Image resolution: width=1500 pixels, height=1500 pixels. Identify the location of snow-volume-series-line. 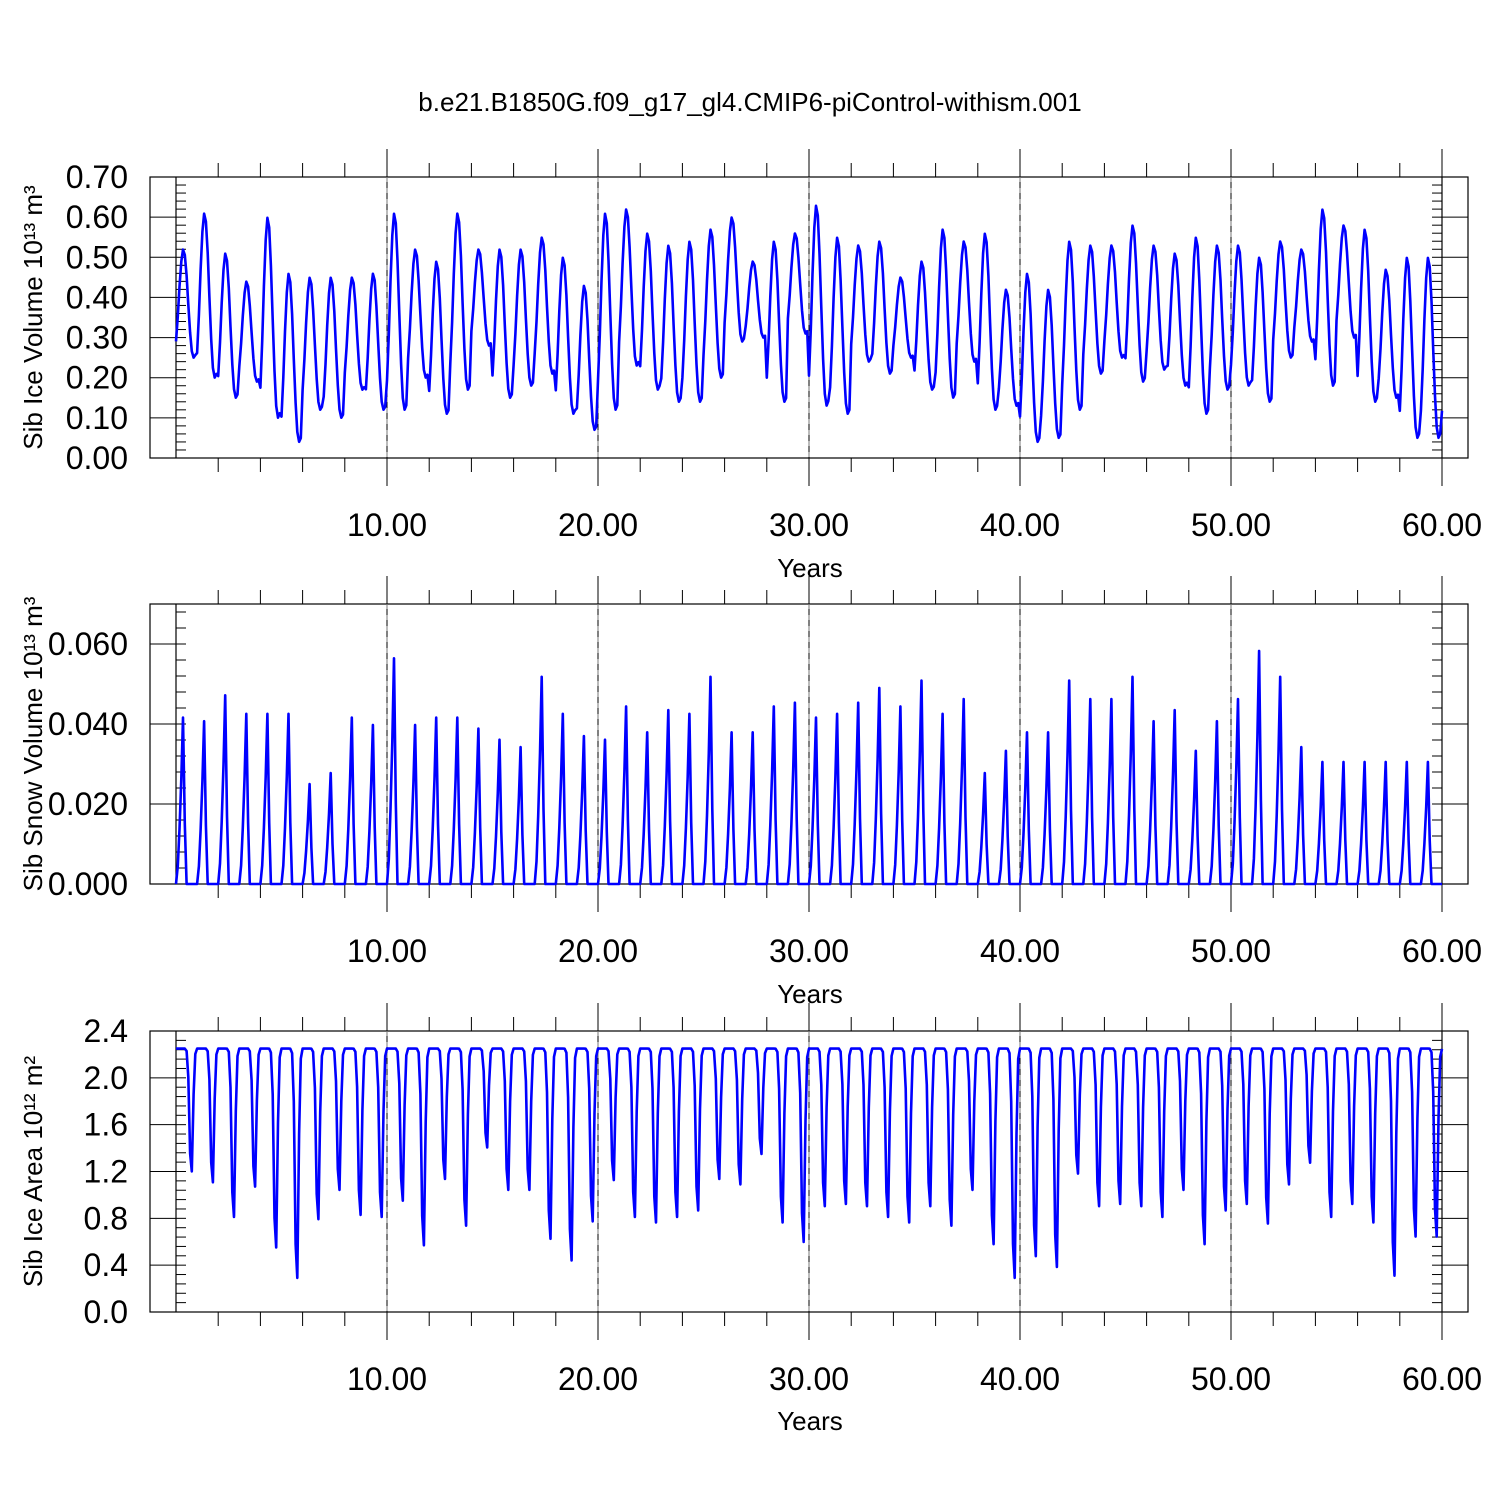
(808, 767).